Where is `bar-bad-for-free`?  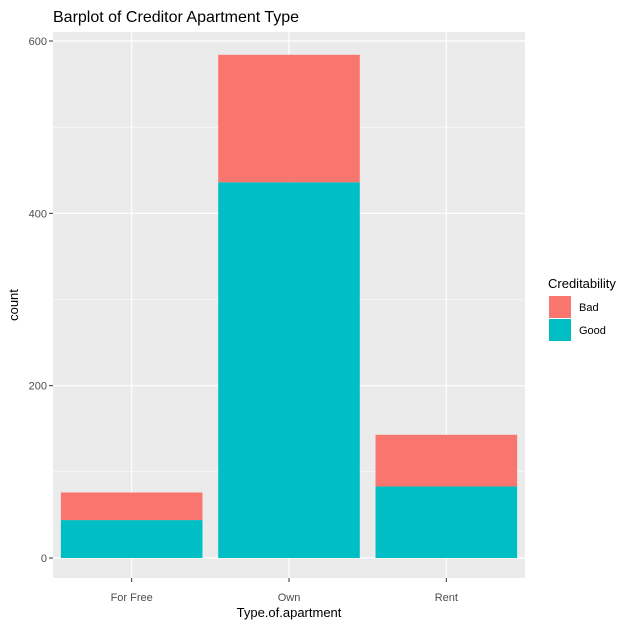
bar-bad-for-free is located at coordinates (131, 506).